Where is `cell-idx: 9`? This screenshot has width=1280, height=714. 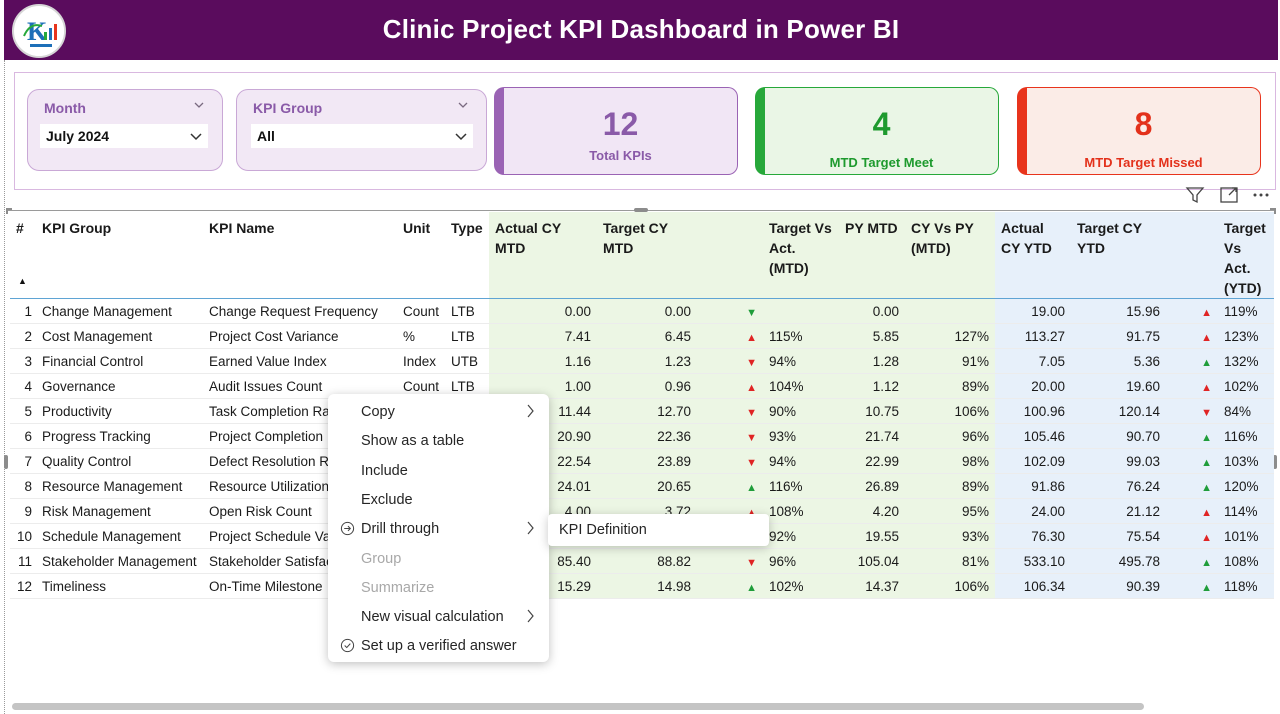
cell-idx: 9 is located at coordinates (23, 511).